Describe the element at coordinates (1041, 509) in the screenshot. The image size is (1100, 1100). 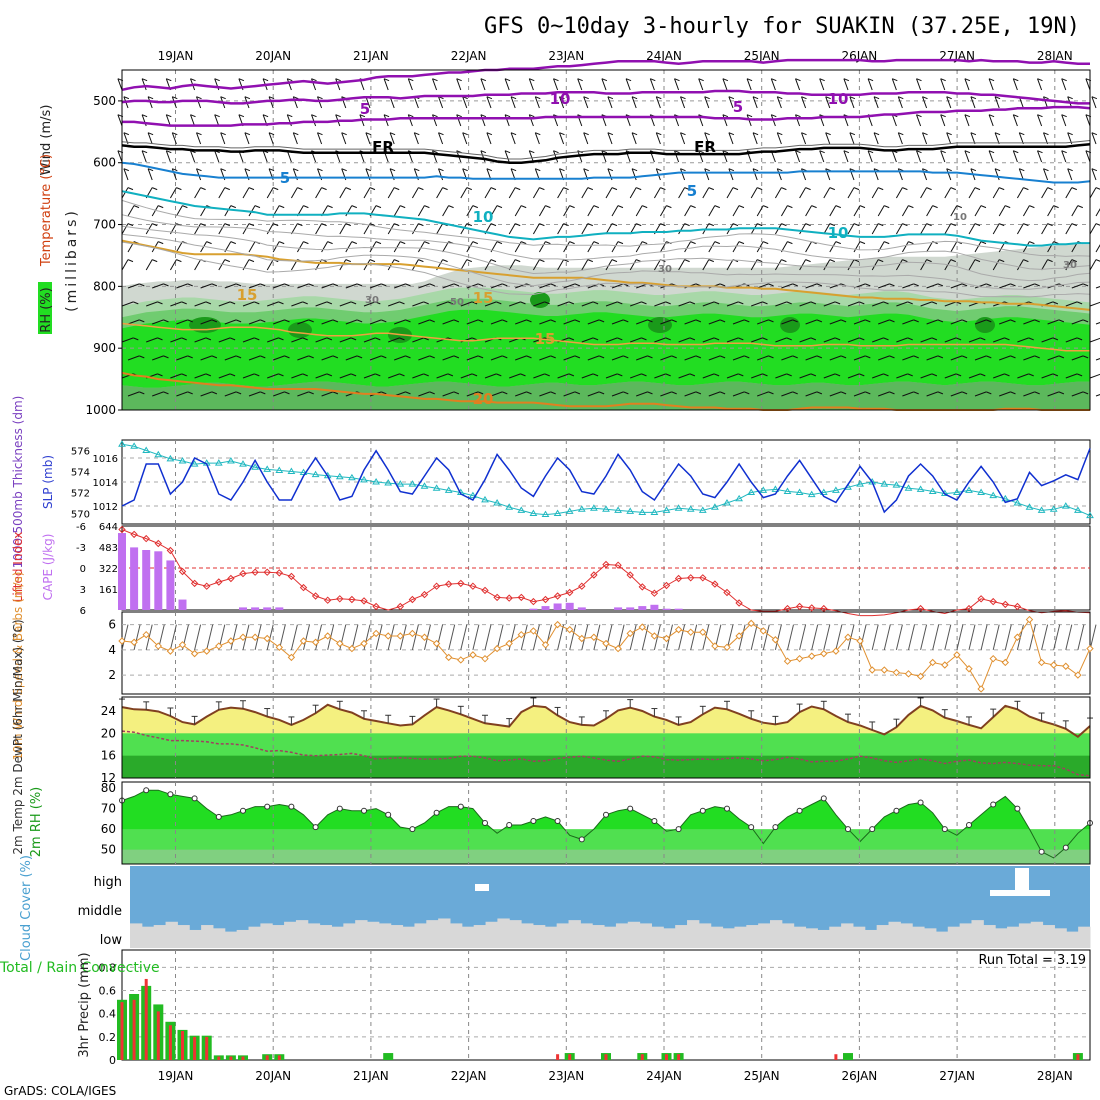
I see `thickness-marker` at that location.